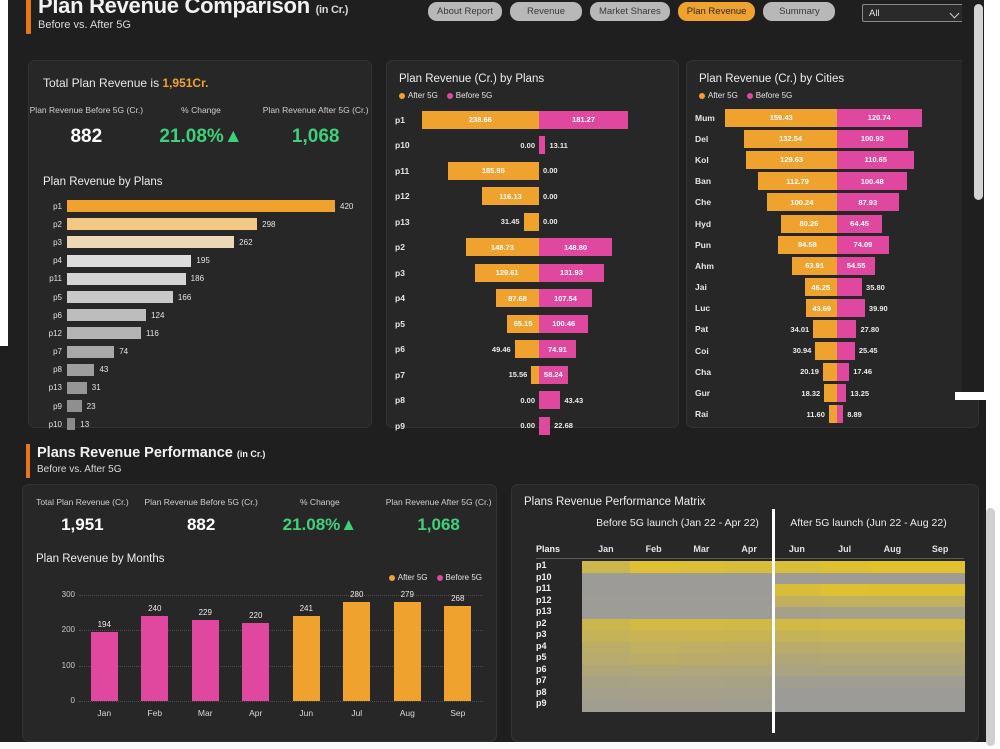  I want to click on matrix-row-label: p1, so click(541, 565).